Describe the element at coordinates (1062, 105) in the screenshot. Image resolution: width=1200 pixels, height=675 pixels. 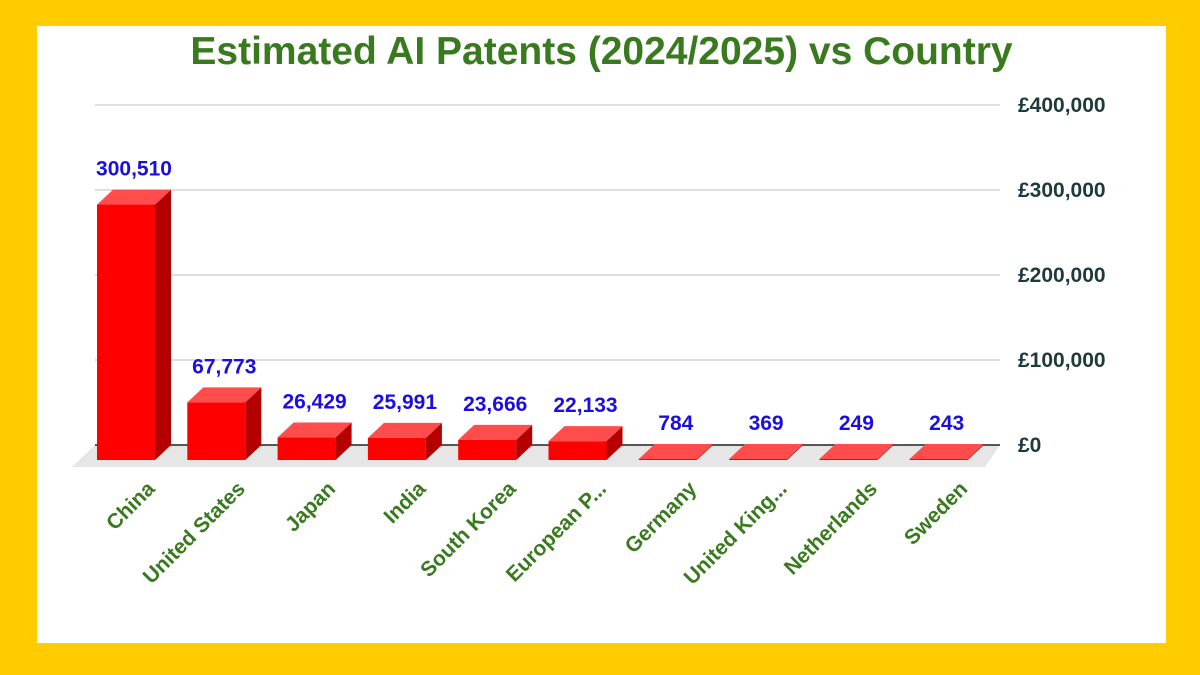
I see `y-tick-label: £400,000` at that location.